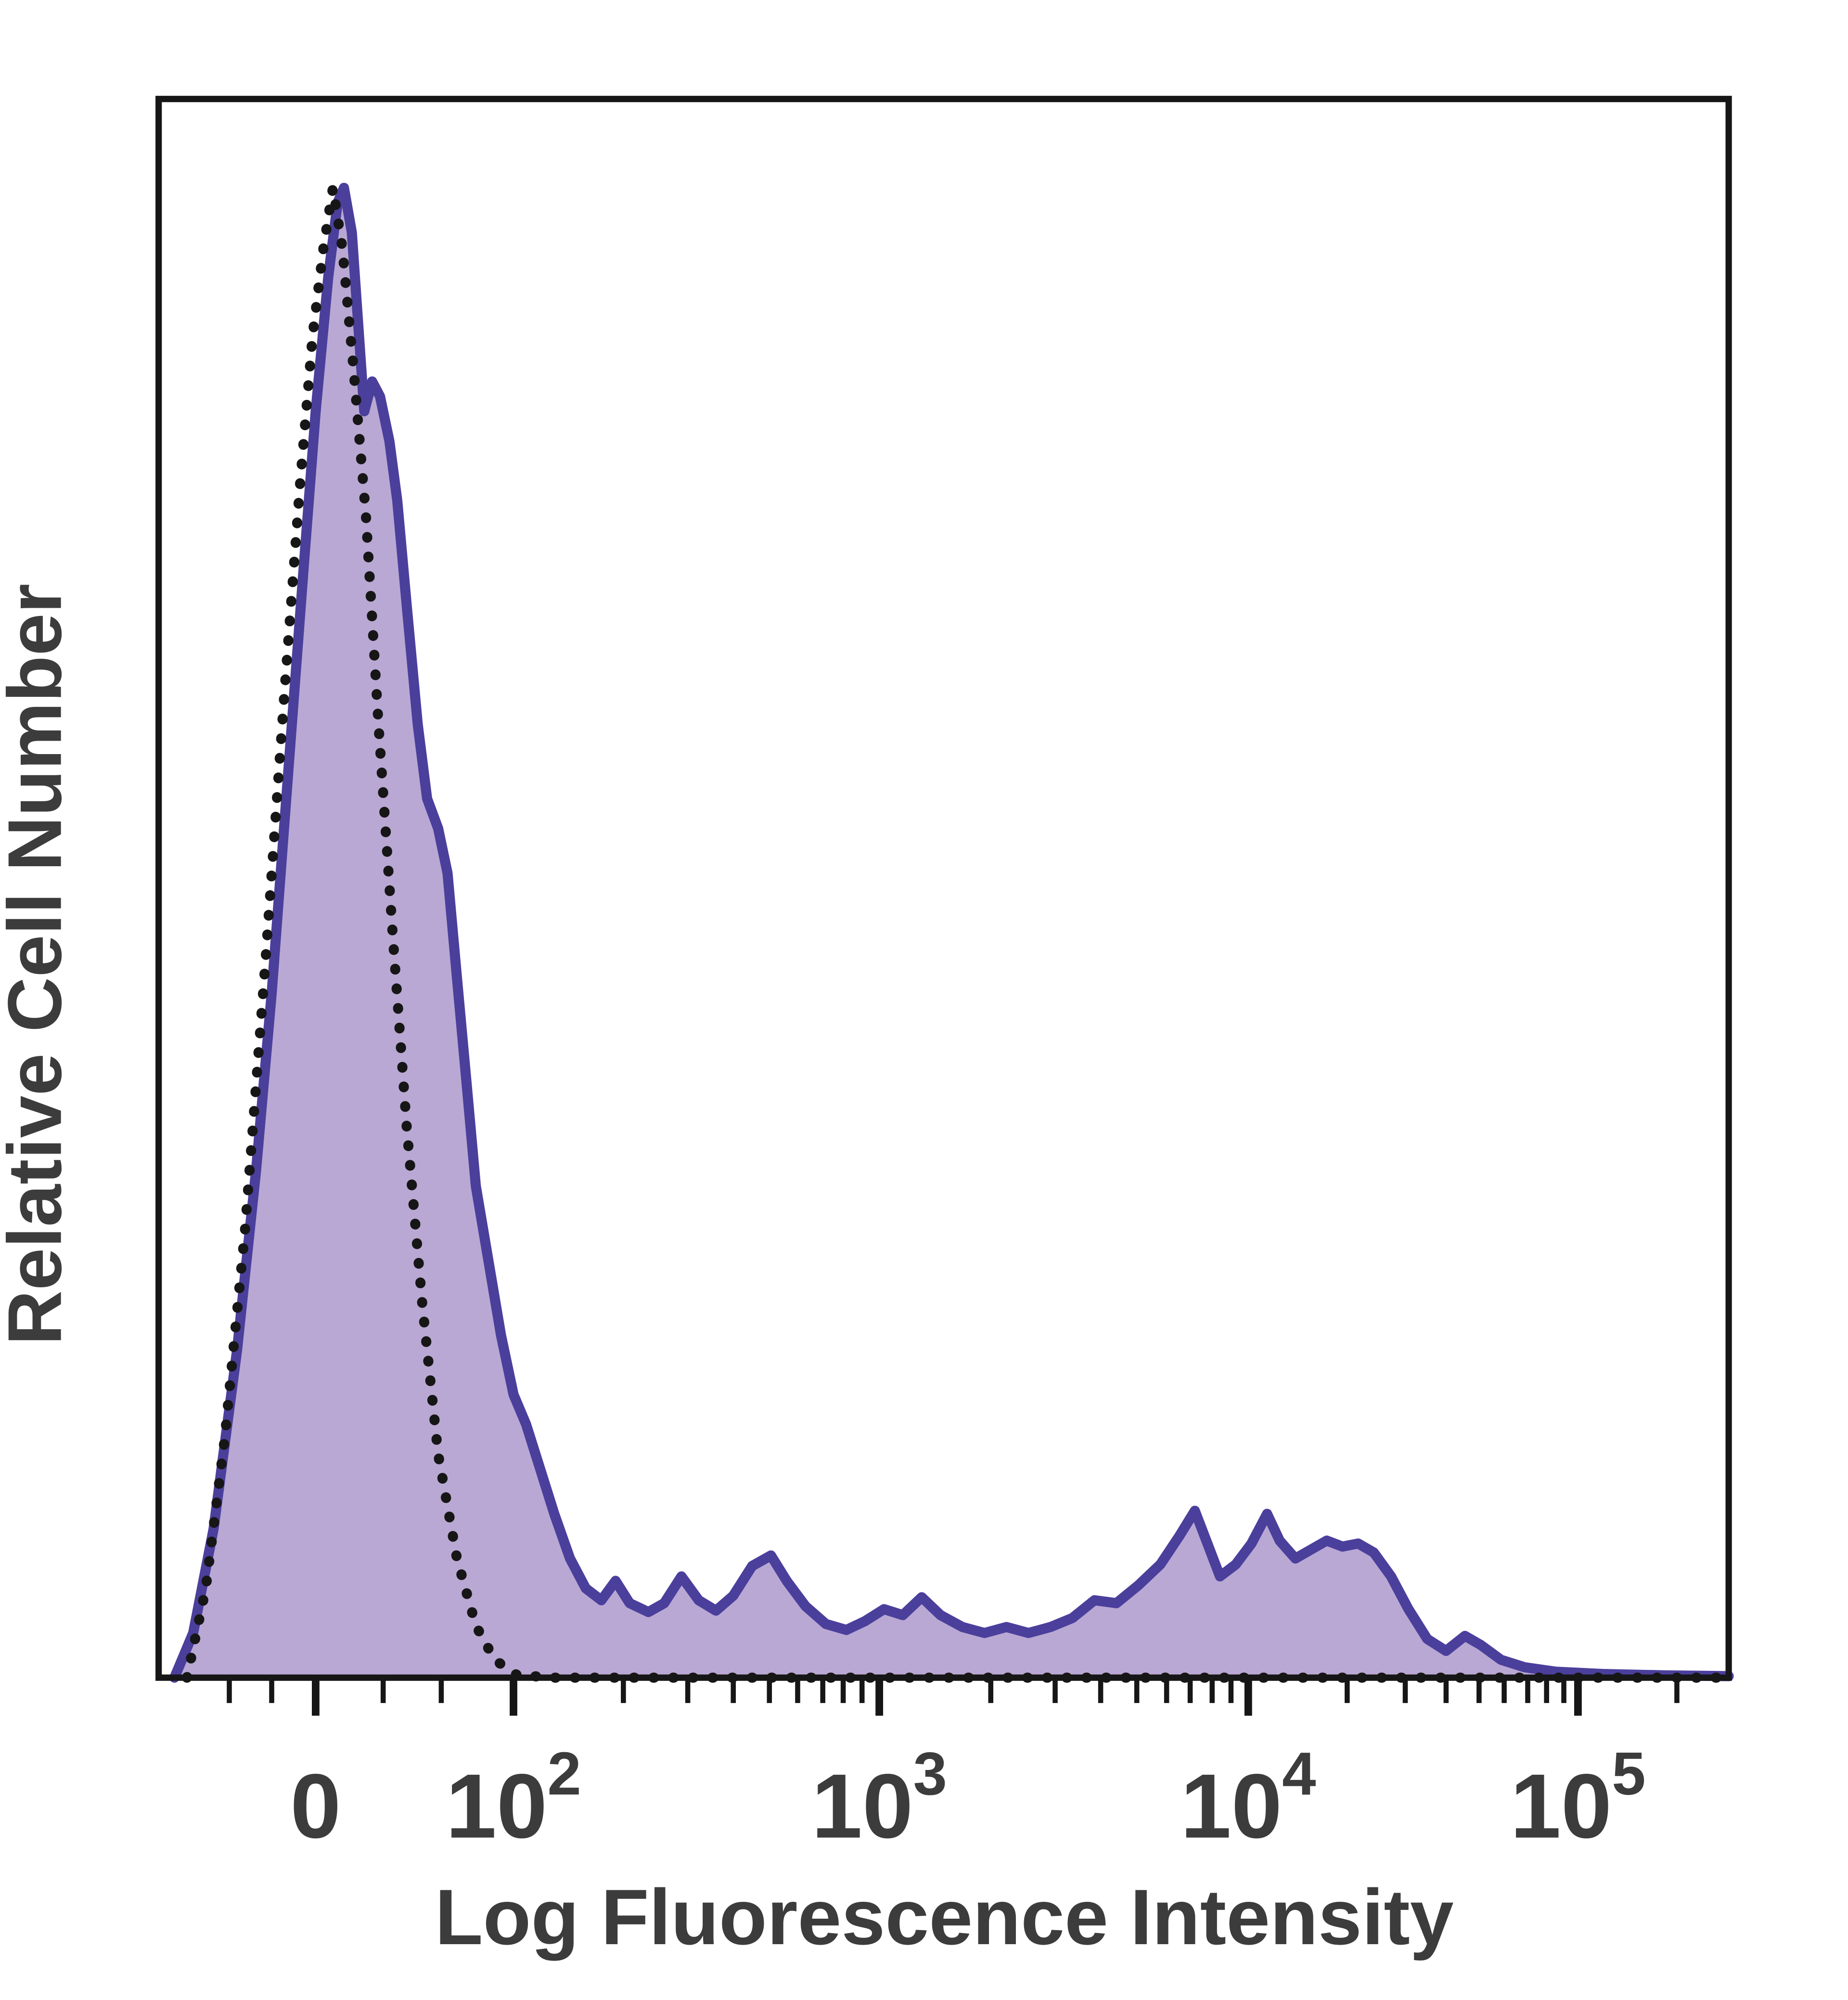  I want to click on x-tick-label-0: 0, so click(315, 1806).